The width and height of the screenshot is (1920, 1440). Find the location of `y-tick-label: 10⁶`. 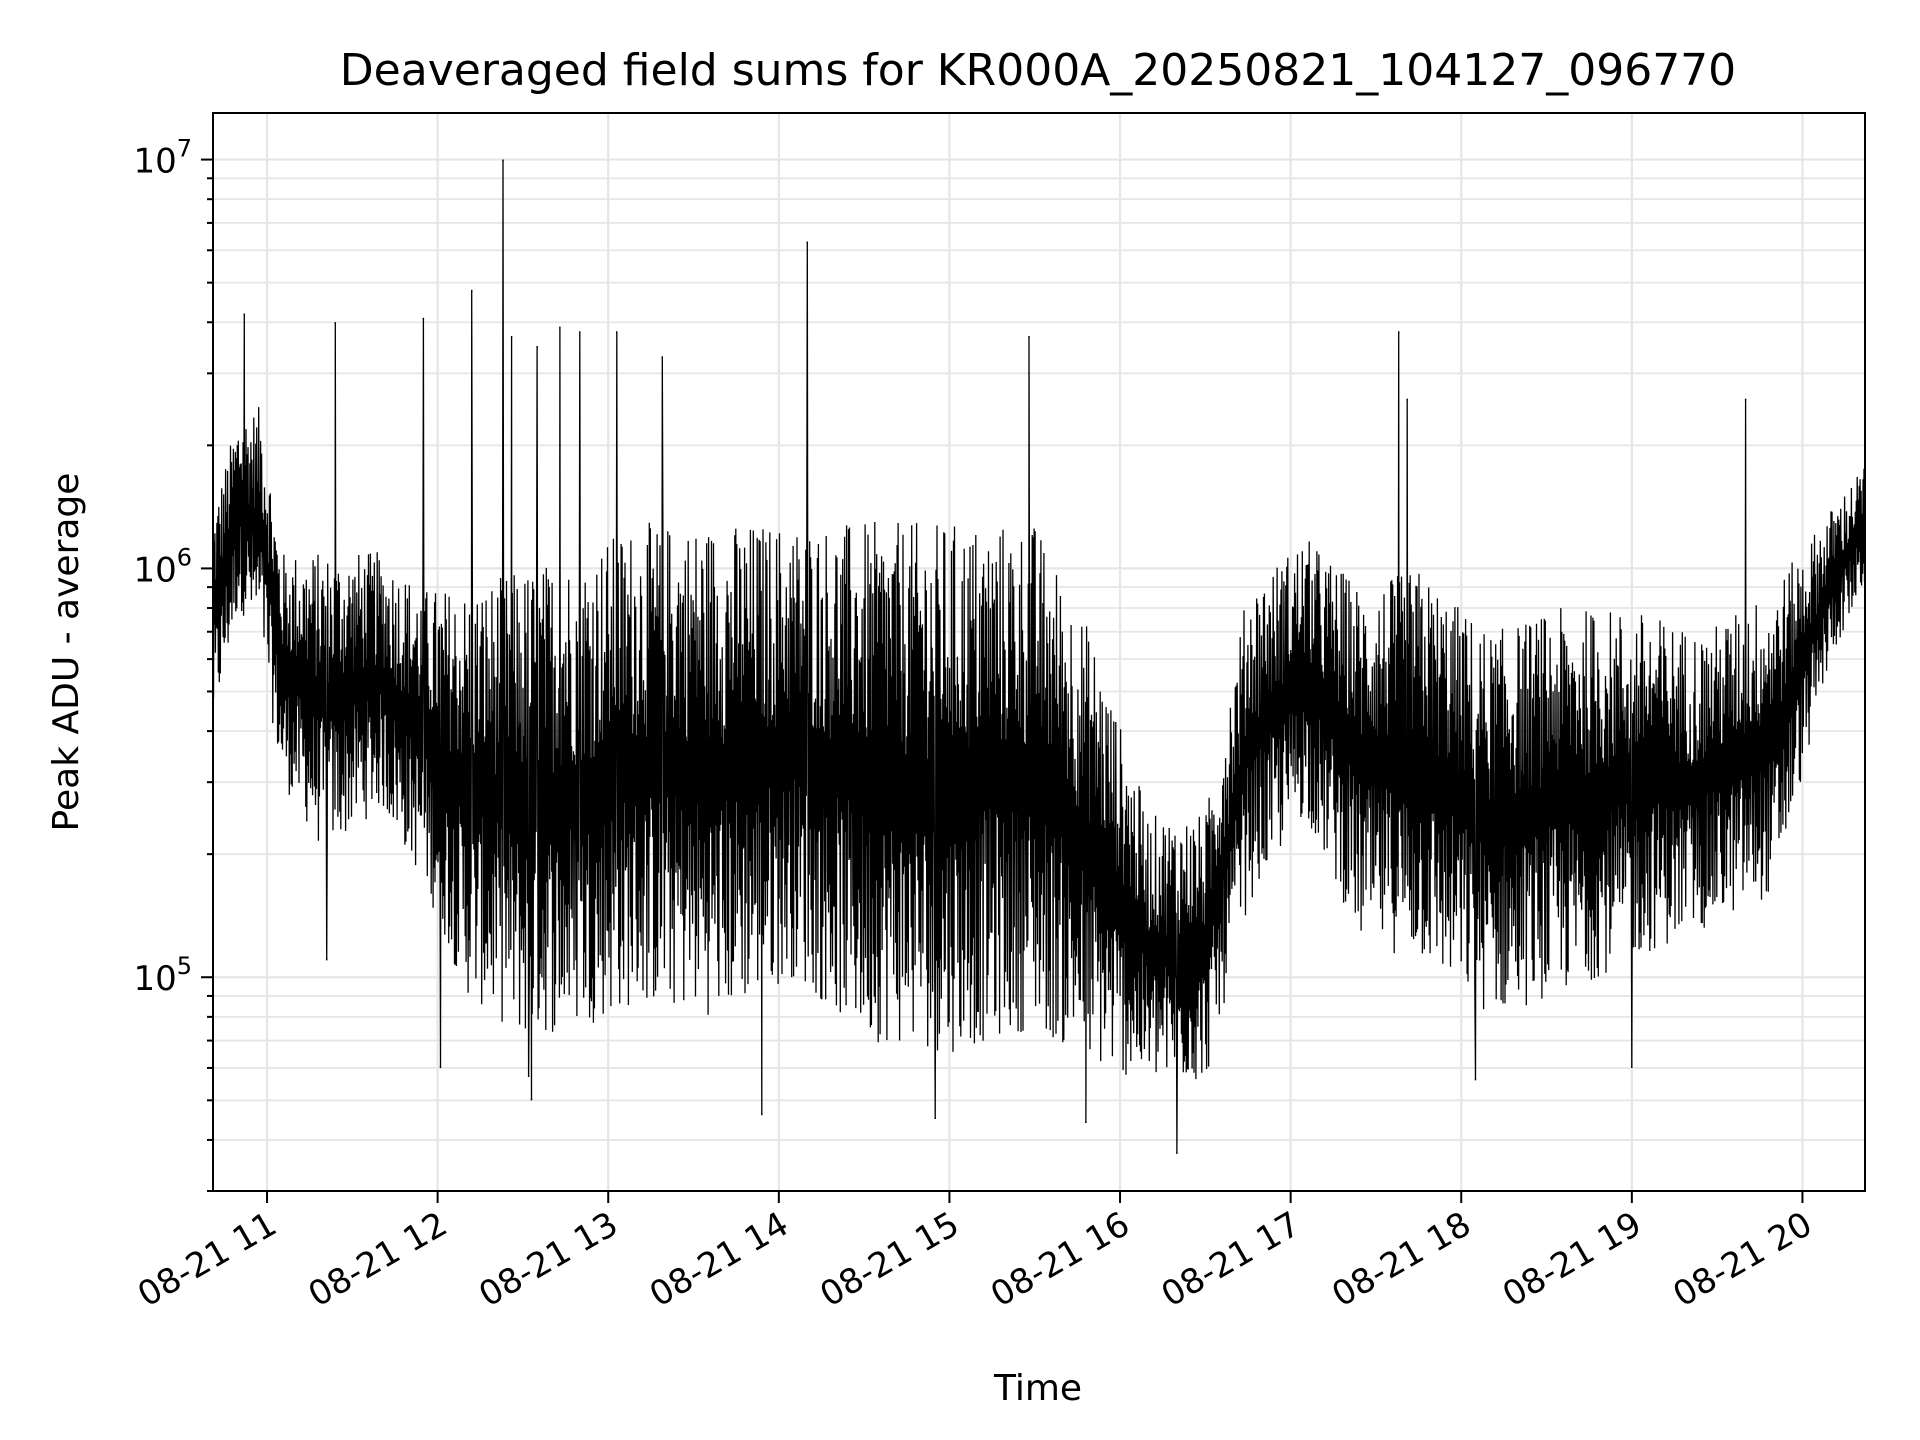

y-tick-label: 10⁶ is located at coordinates (162, 566).